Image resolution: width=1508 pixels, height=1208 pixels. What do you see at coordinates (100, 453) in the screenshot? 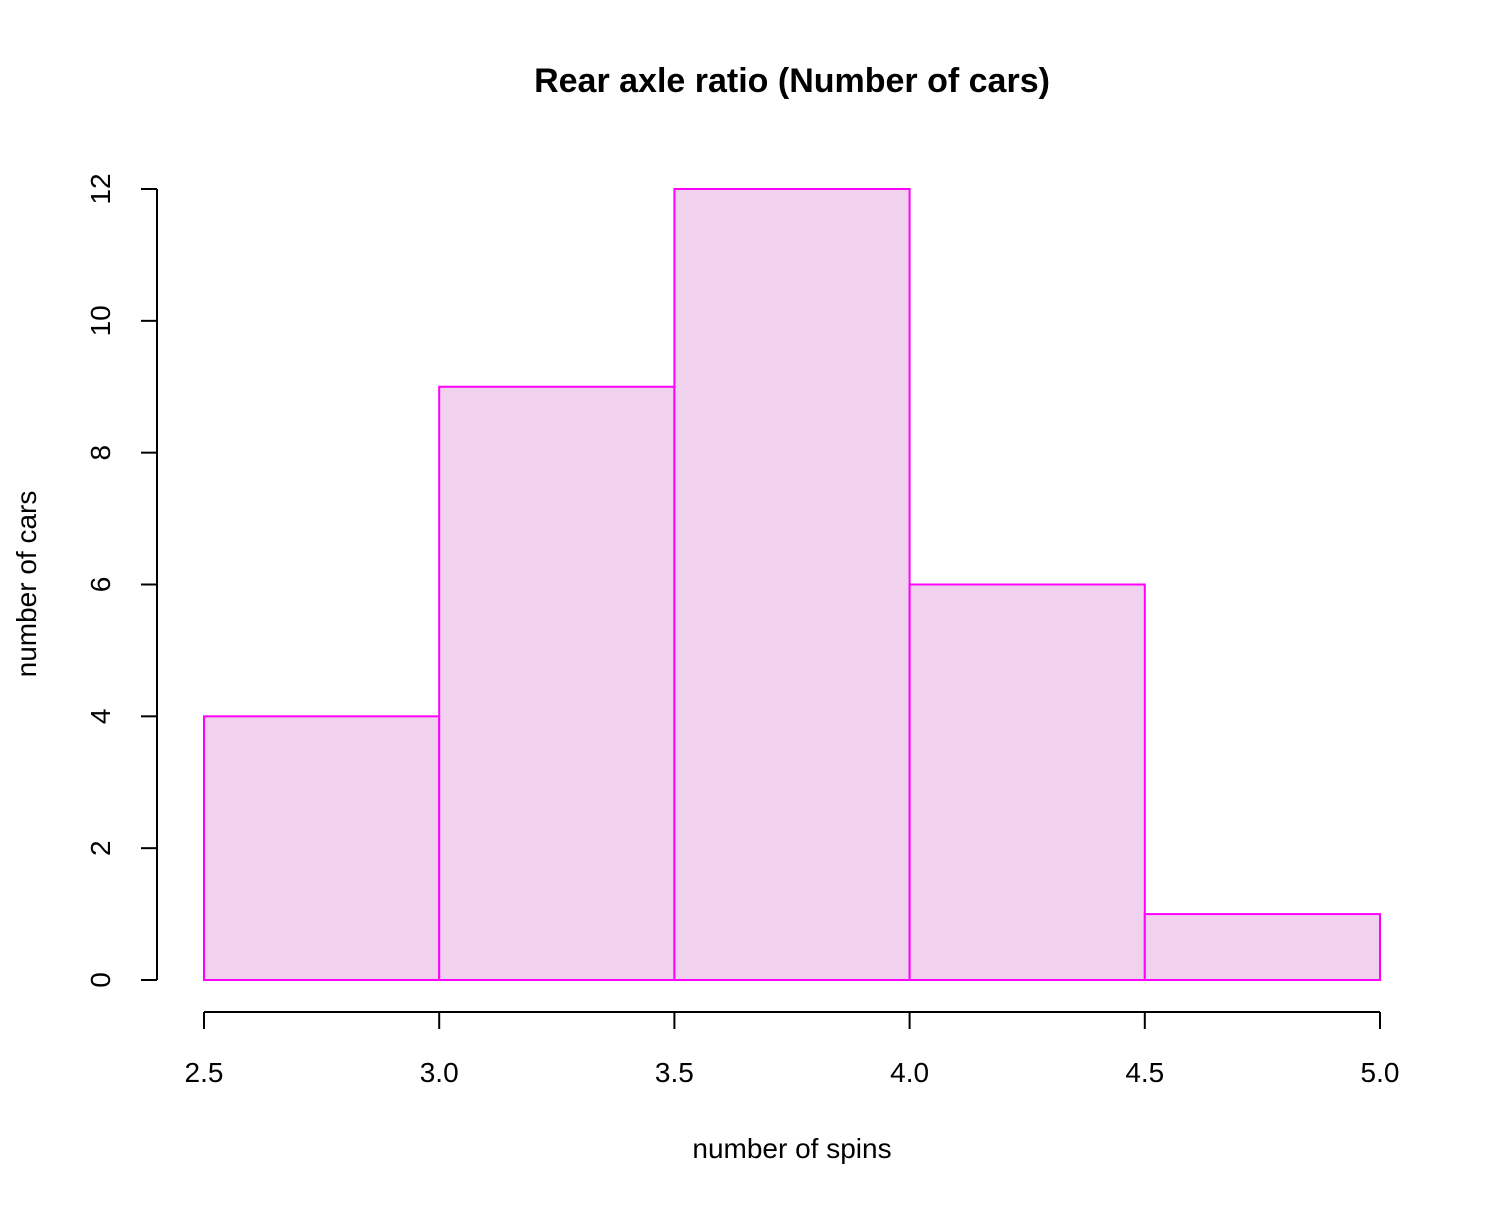
I see `y-tick-label-4: 8` at bounding box center [100, 453].